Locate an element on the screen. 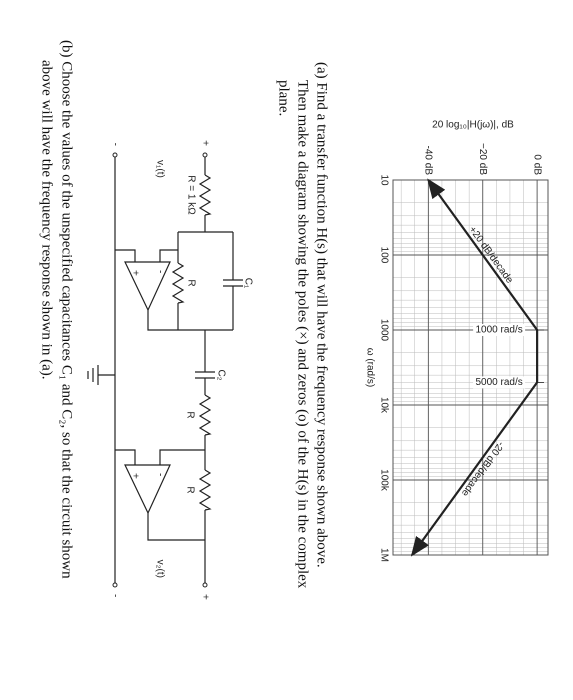 The width and height of the screenshot is (573, 700). response-line is located at coordinates (474, 367).